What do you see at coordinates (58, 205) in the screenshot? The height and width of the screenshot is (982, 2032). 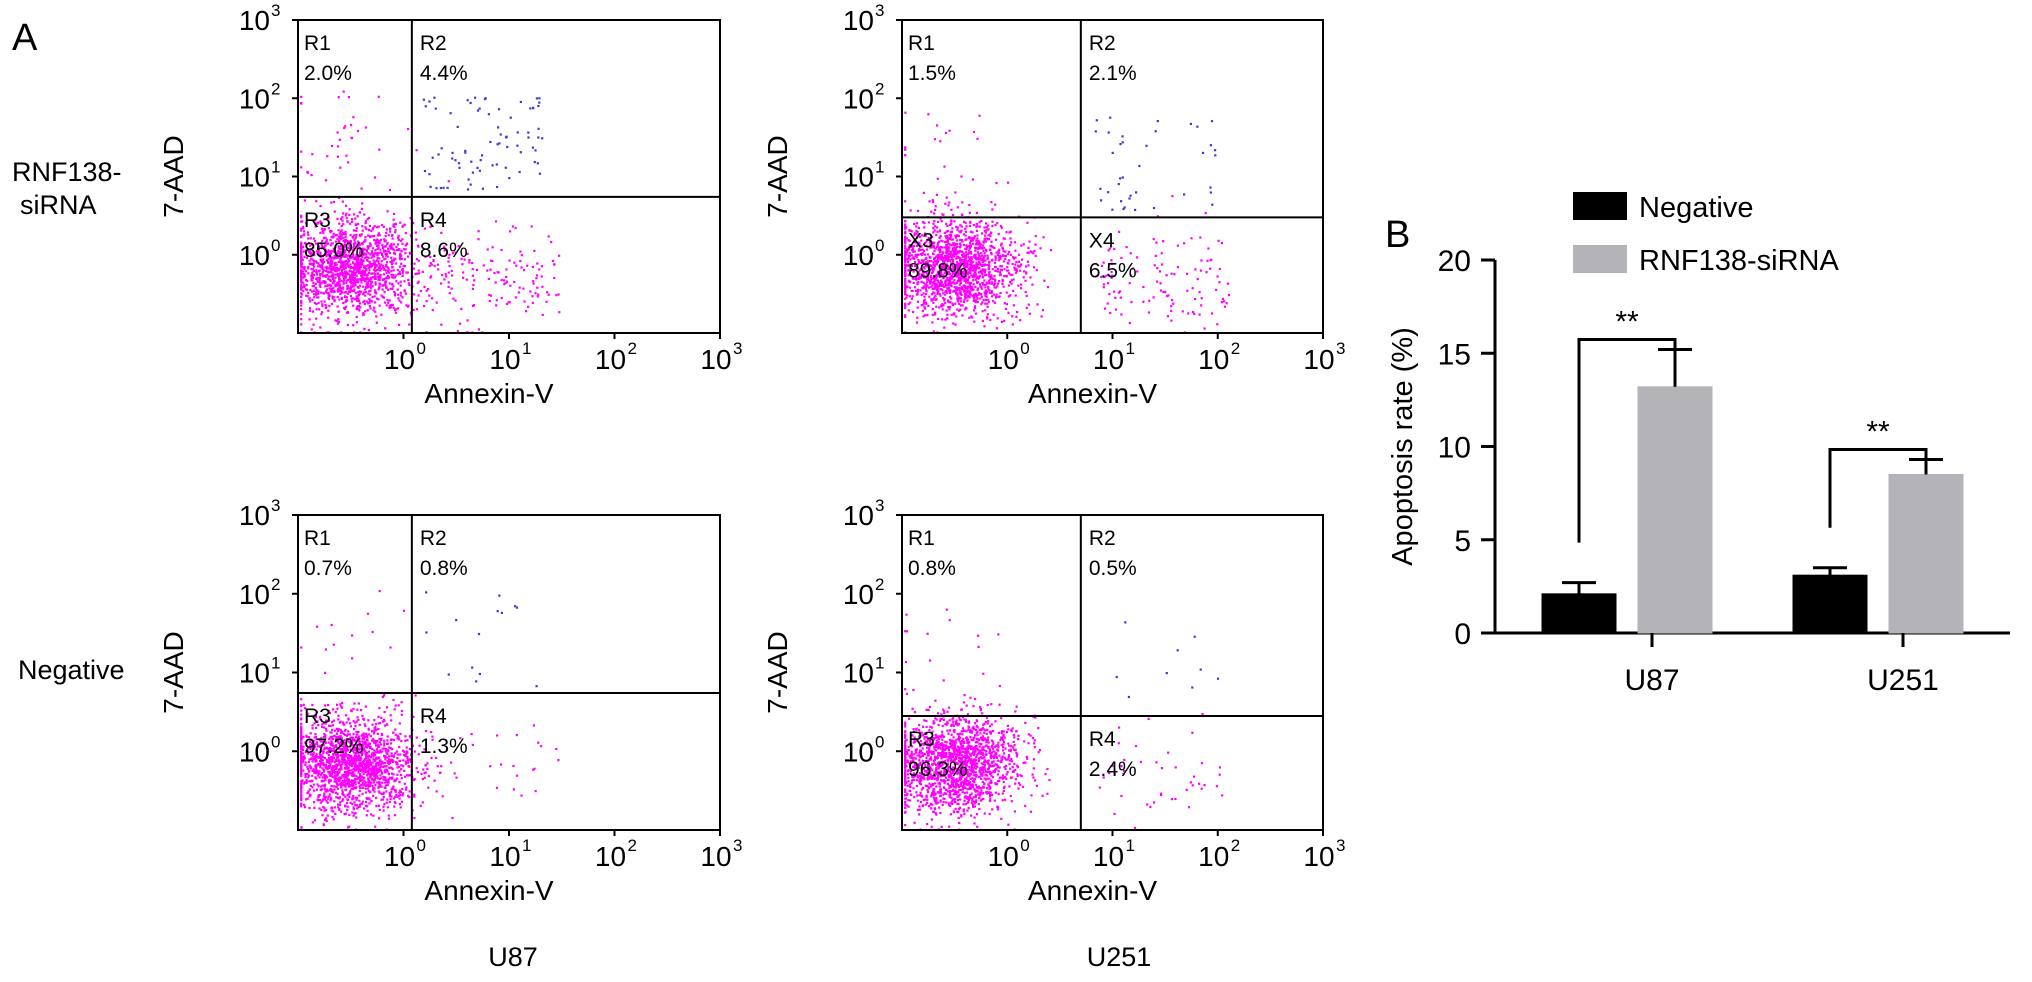 I see `row-label-rnf138-sirna-line2: siRNA` at bounding box center [58, 205].